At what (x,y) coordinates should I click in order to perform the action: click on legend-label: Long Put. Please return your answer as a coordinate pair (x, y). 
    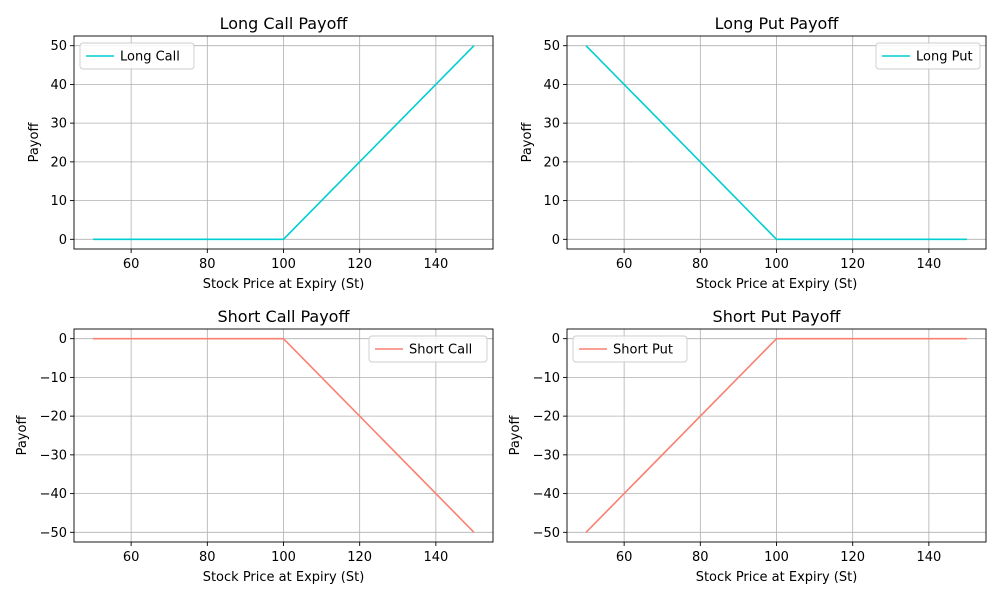
    Looking at the image, I should click on (944, 57).